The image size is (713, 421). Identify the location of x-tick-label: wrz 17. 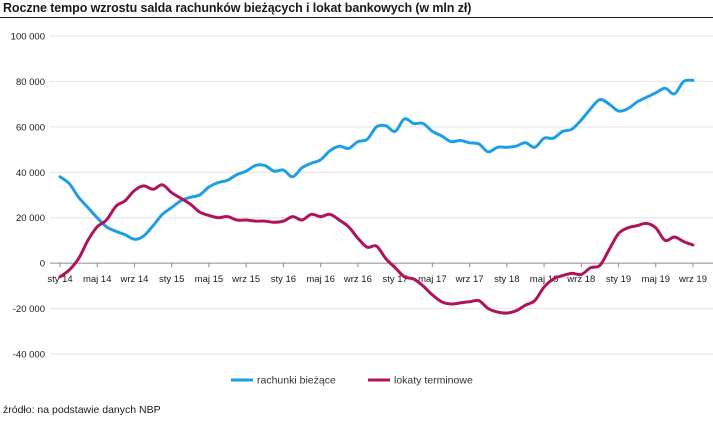
(469, 279).